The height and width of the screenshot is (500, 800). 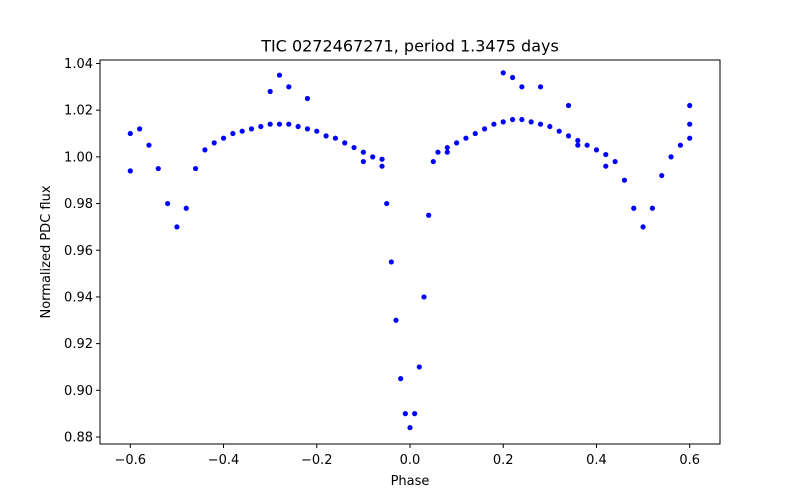 I want to click on y-tick-label: 0.96, so click(x=78, y=251).